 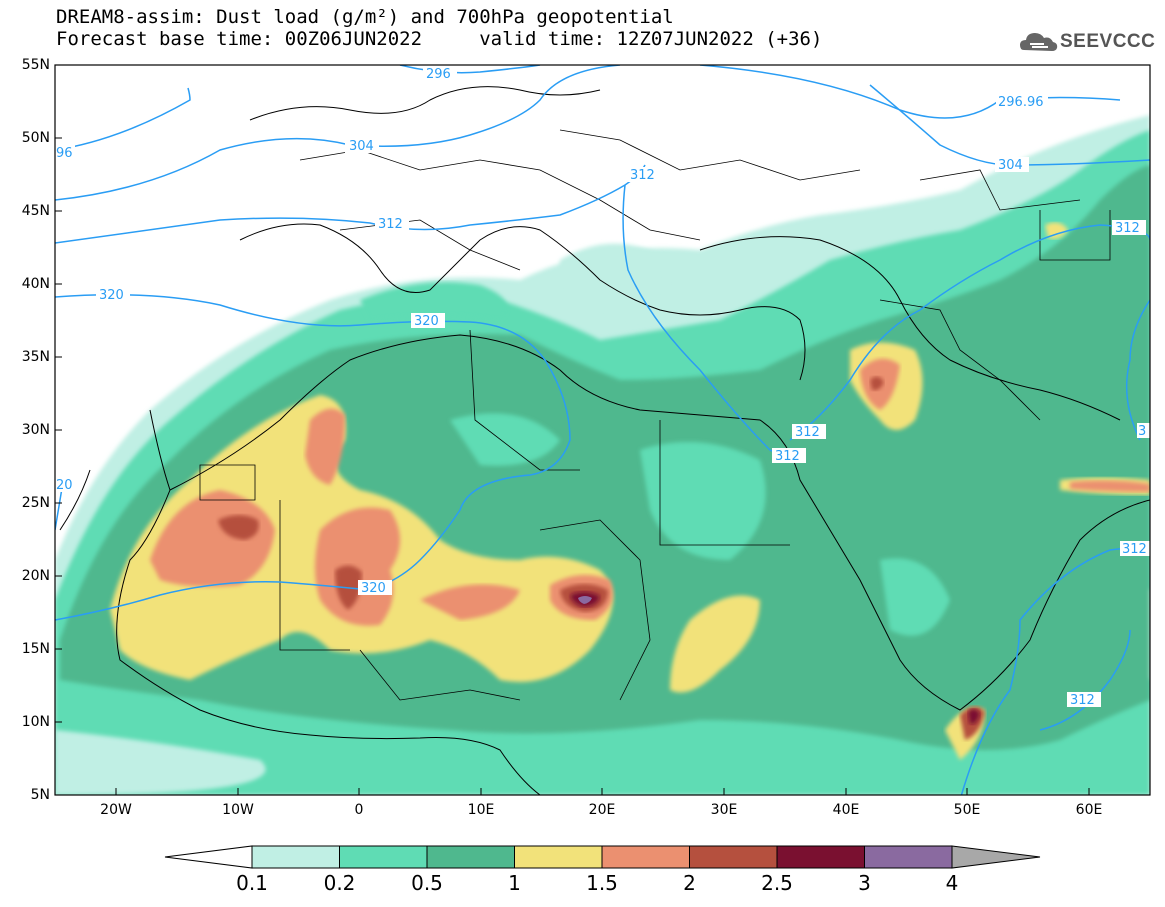 What do you see at coordinates (689, 883) in the screenshot?
I see `colorbar-label: 2` at bounding box center [689, 883].